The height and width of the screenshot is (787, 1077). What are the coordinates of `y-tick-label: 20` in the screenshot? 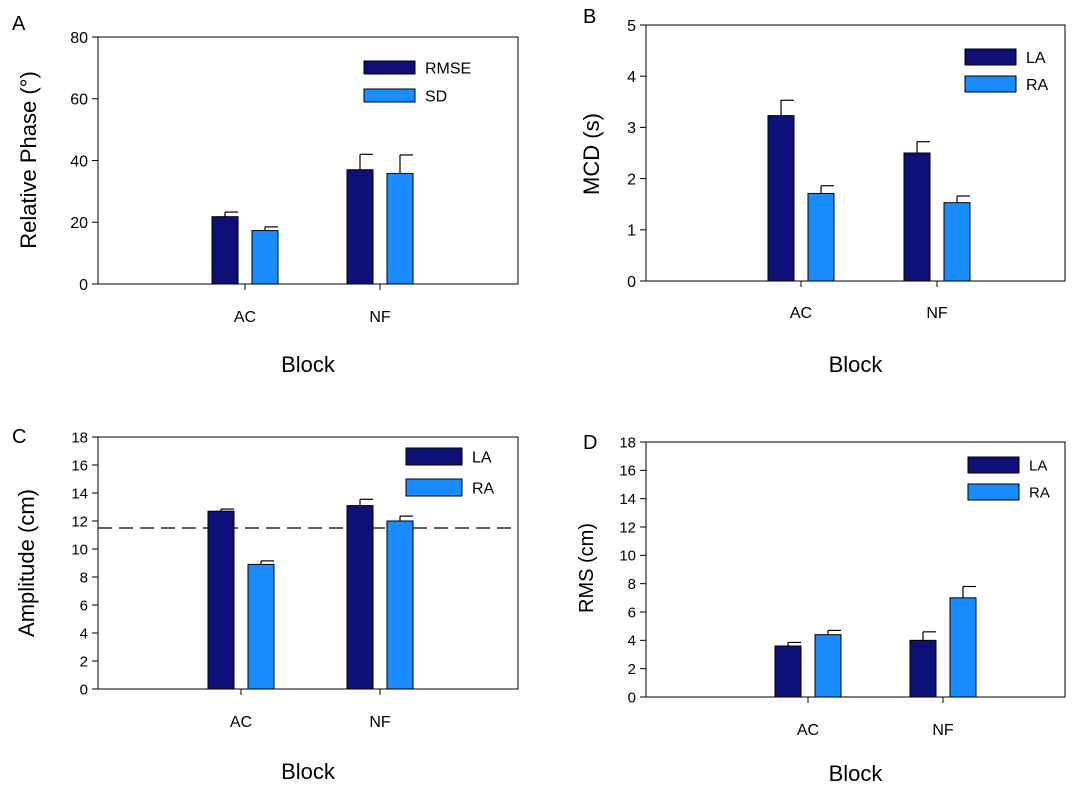 It's located at (79, 223).